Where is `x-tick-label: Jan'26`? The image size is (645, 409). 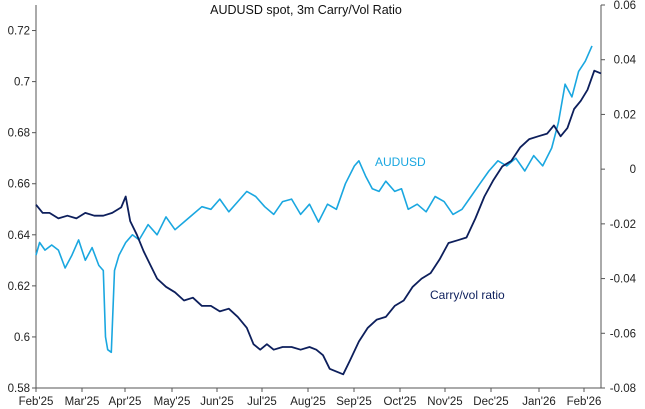 x-tick-label: Jan'26 is located at coordinates (539, 402).